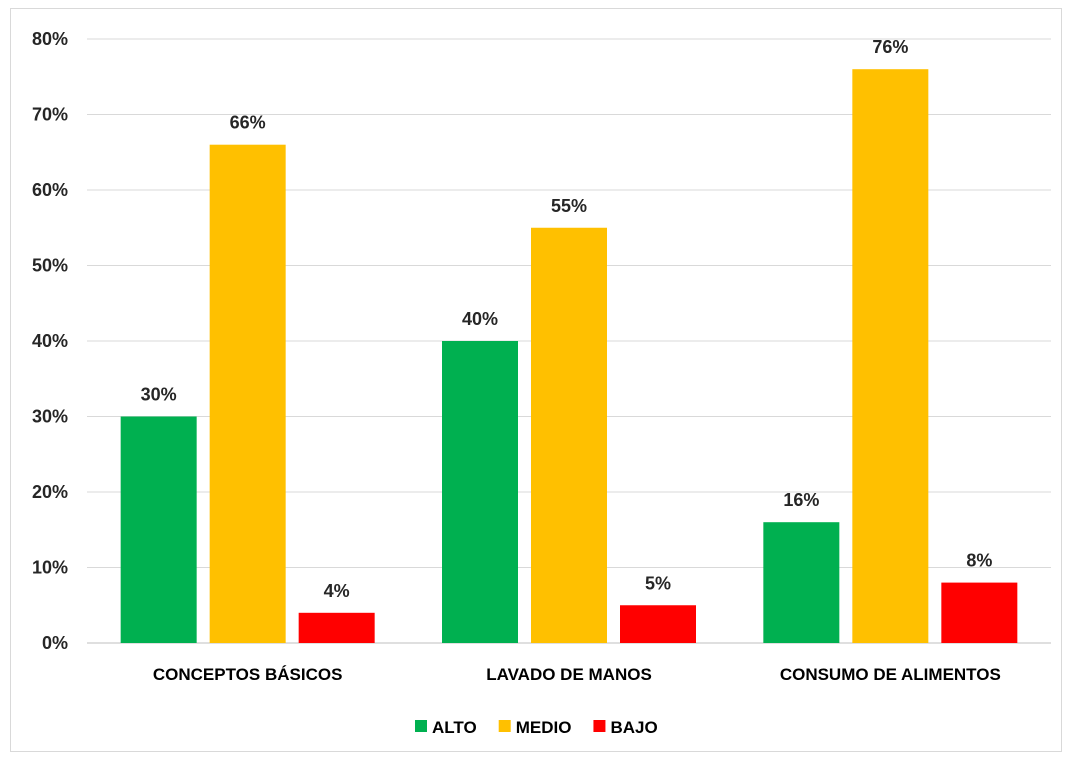 This screenshot has width=1073, height=760. Describe the element at coordinates (599, 726) in the screenshot. I see `legend-swatch-bajo` at that location.